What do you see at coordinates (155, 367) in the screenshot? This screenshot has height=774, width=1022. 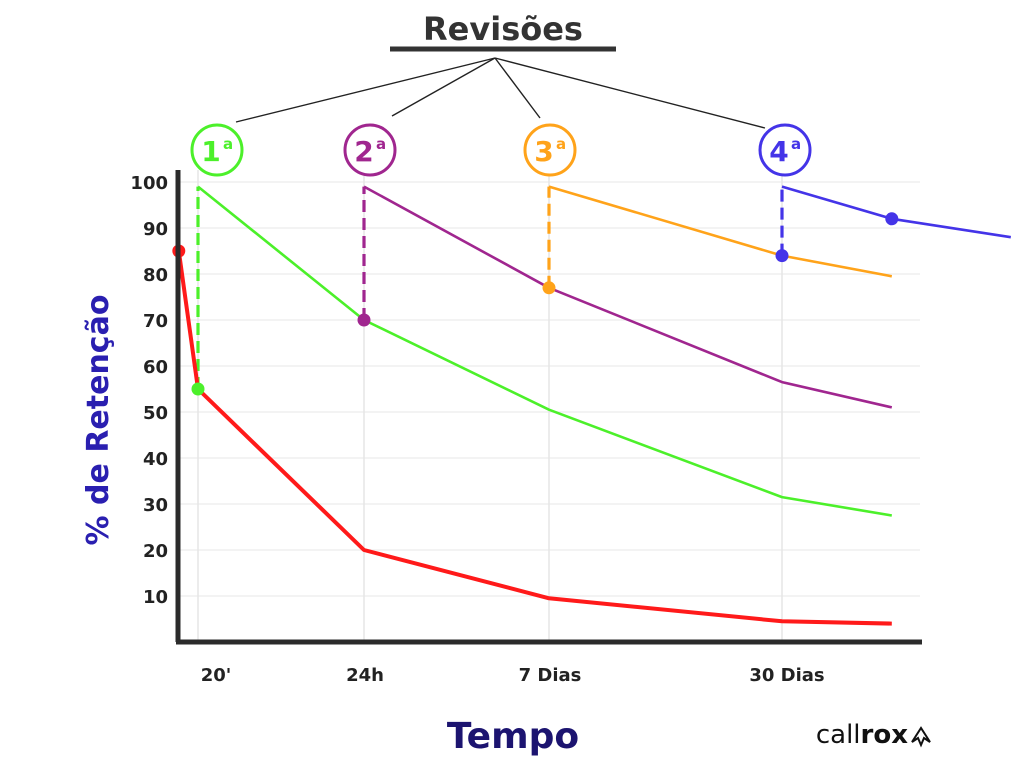 I see `y-tick-label: 60` at bounding box center [155, 367].